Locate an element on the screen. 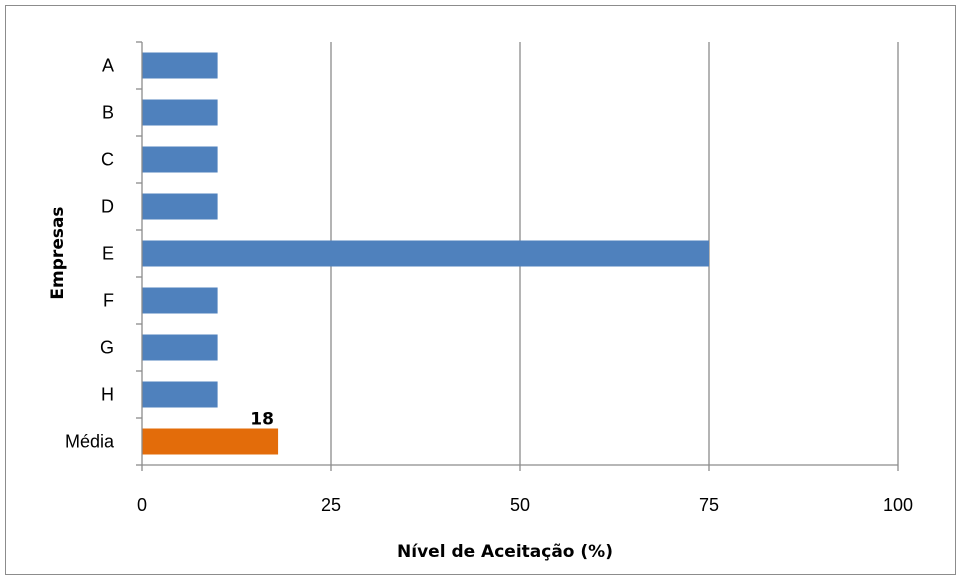 This screenshot has height=581, width=963. x-tick-label: 75 is located at coordinates (709, 505).